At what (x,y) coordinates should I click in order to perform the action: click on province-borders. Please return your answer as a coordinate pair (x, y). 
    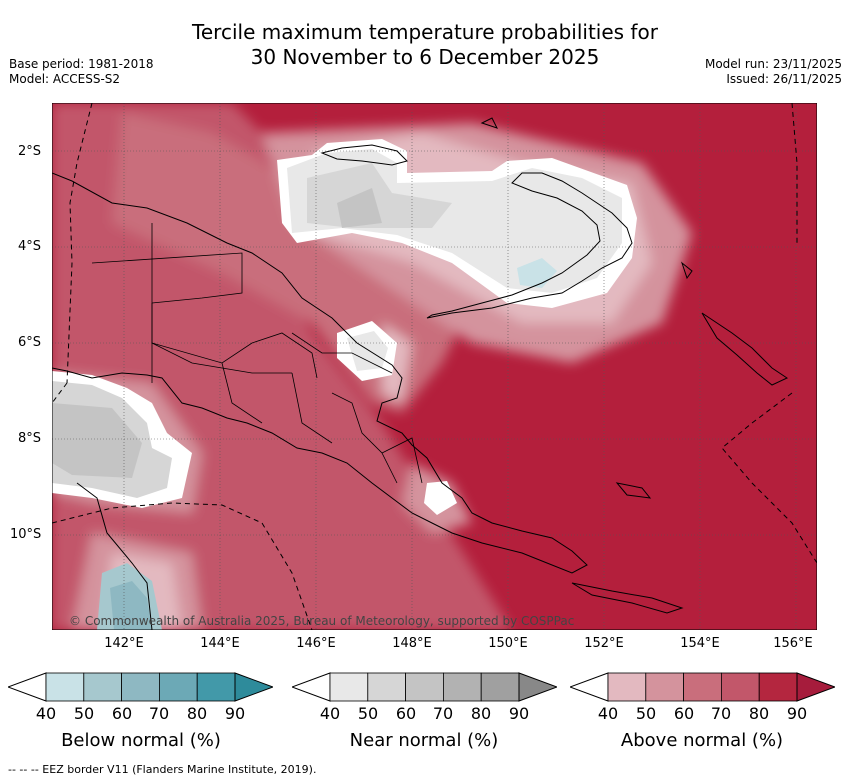
    Looking at the image, I should click on (257, 353).